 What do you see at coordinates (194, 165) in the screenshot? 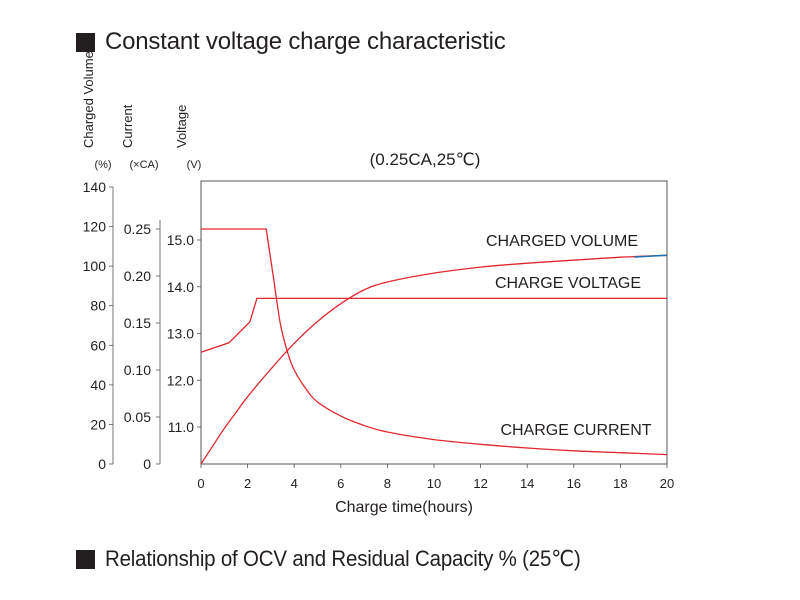
I see `y-axis-unit: (V)` at bounding box center [194, 165].